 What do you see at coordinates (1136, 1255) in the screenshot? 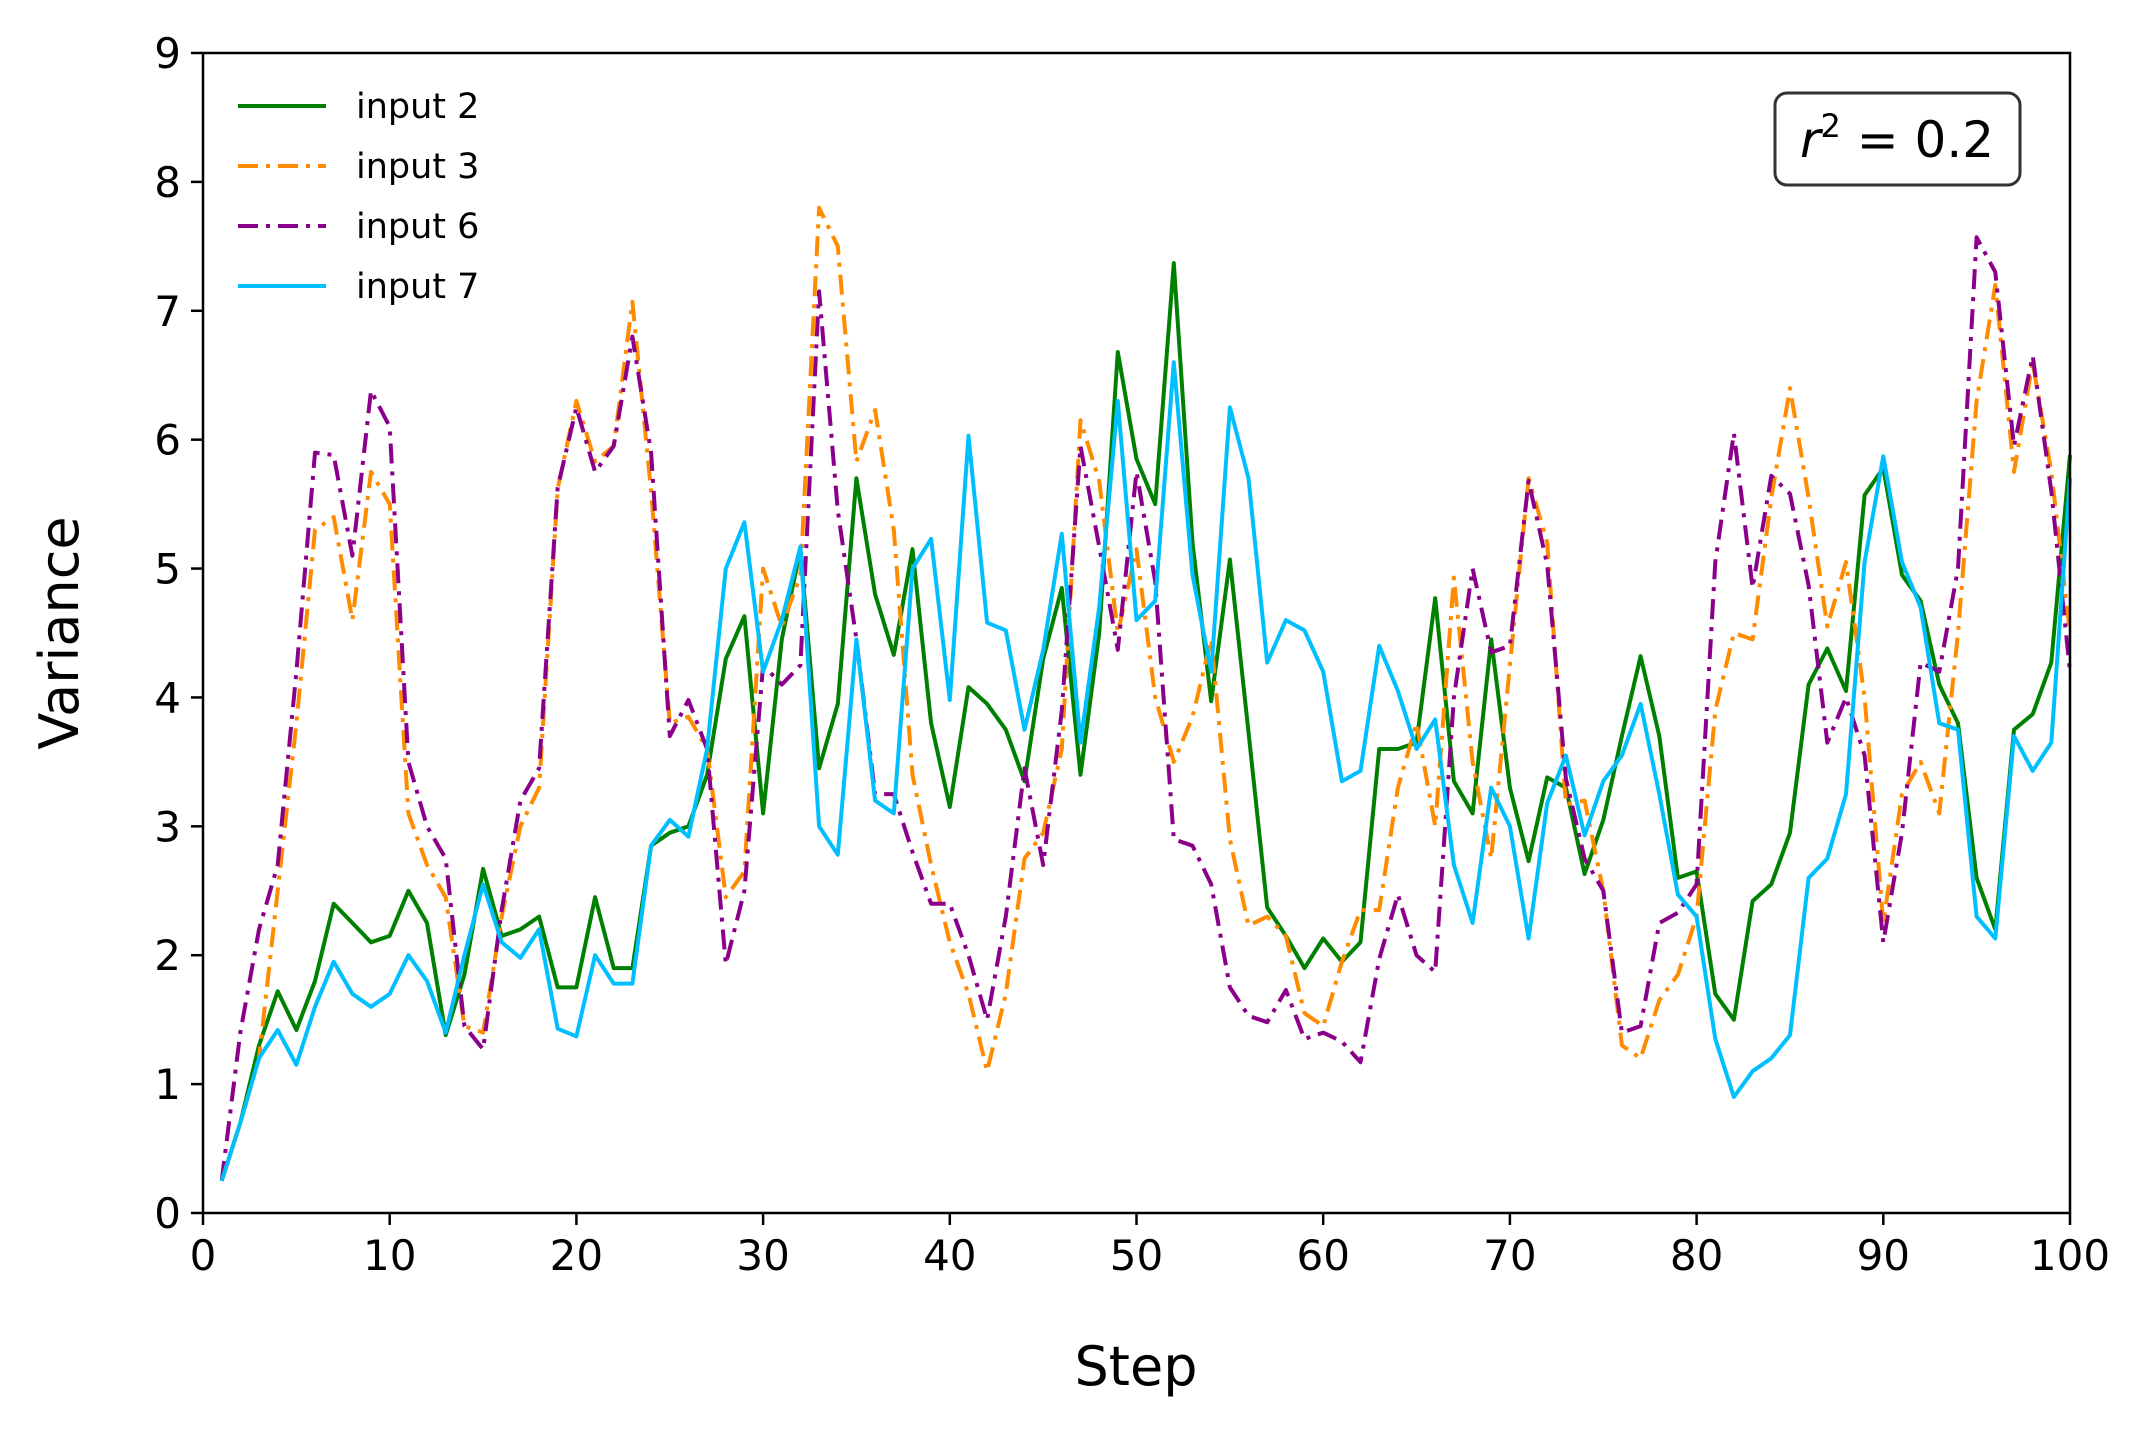
I see `x-tick-label: 50` at bounding box center [1136, 1255].